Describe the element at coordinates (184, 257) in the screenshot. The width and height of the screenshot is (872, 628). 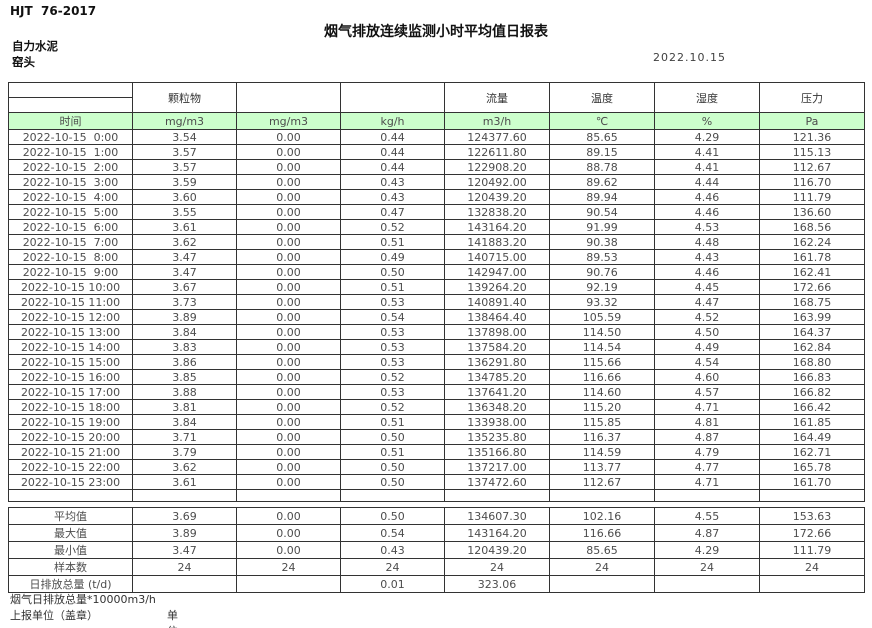
I see `value-cell: 3.47` at that location.